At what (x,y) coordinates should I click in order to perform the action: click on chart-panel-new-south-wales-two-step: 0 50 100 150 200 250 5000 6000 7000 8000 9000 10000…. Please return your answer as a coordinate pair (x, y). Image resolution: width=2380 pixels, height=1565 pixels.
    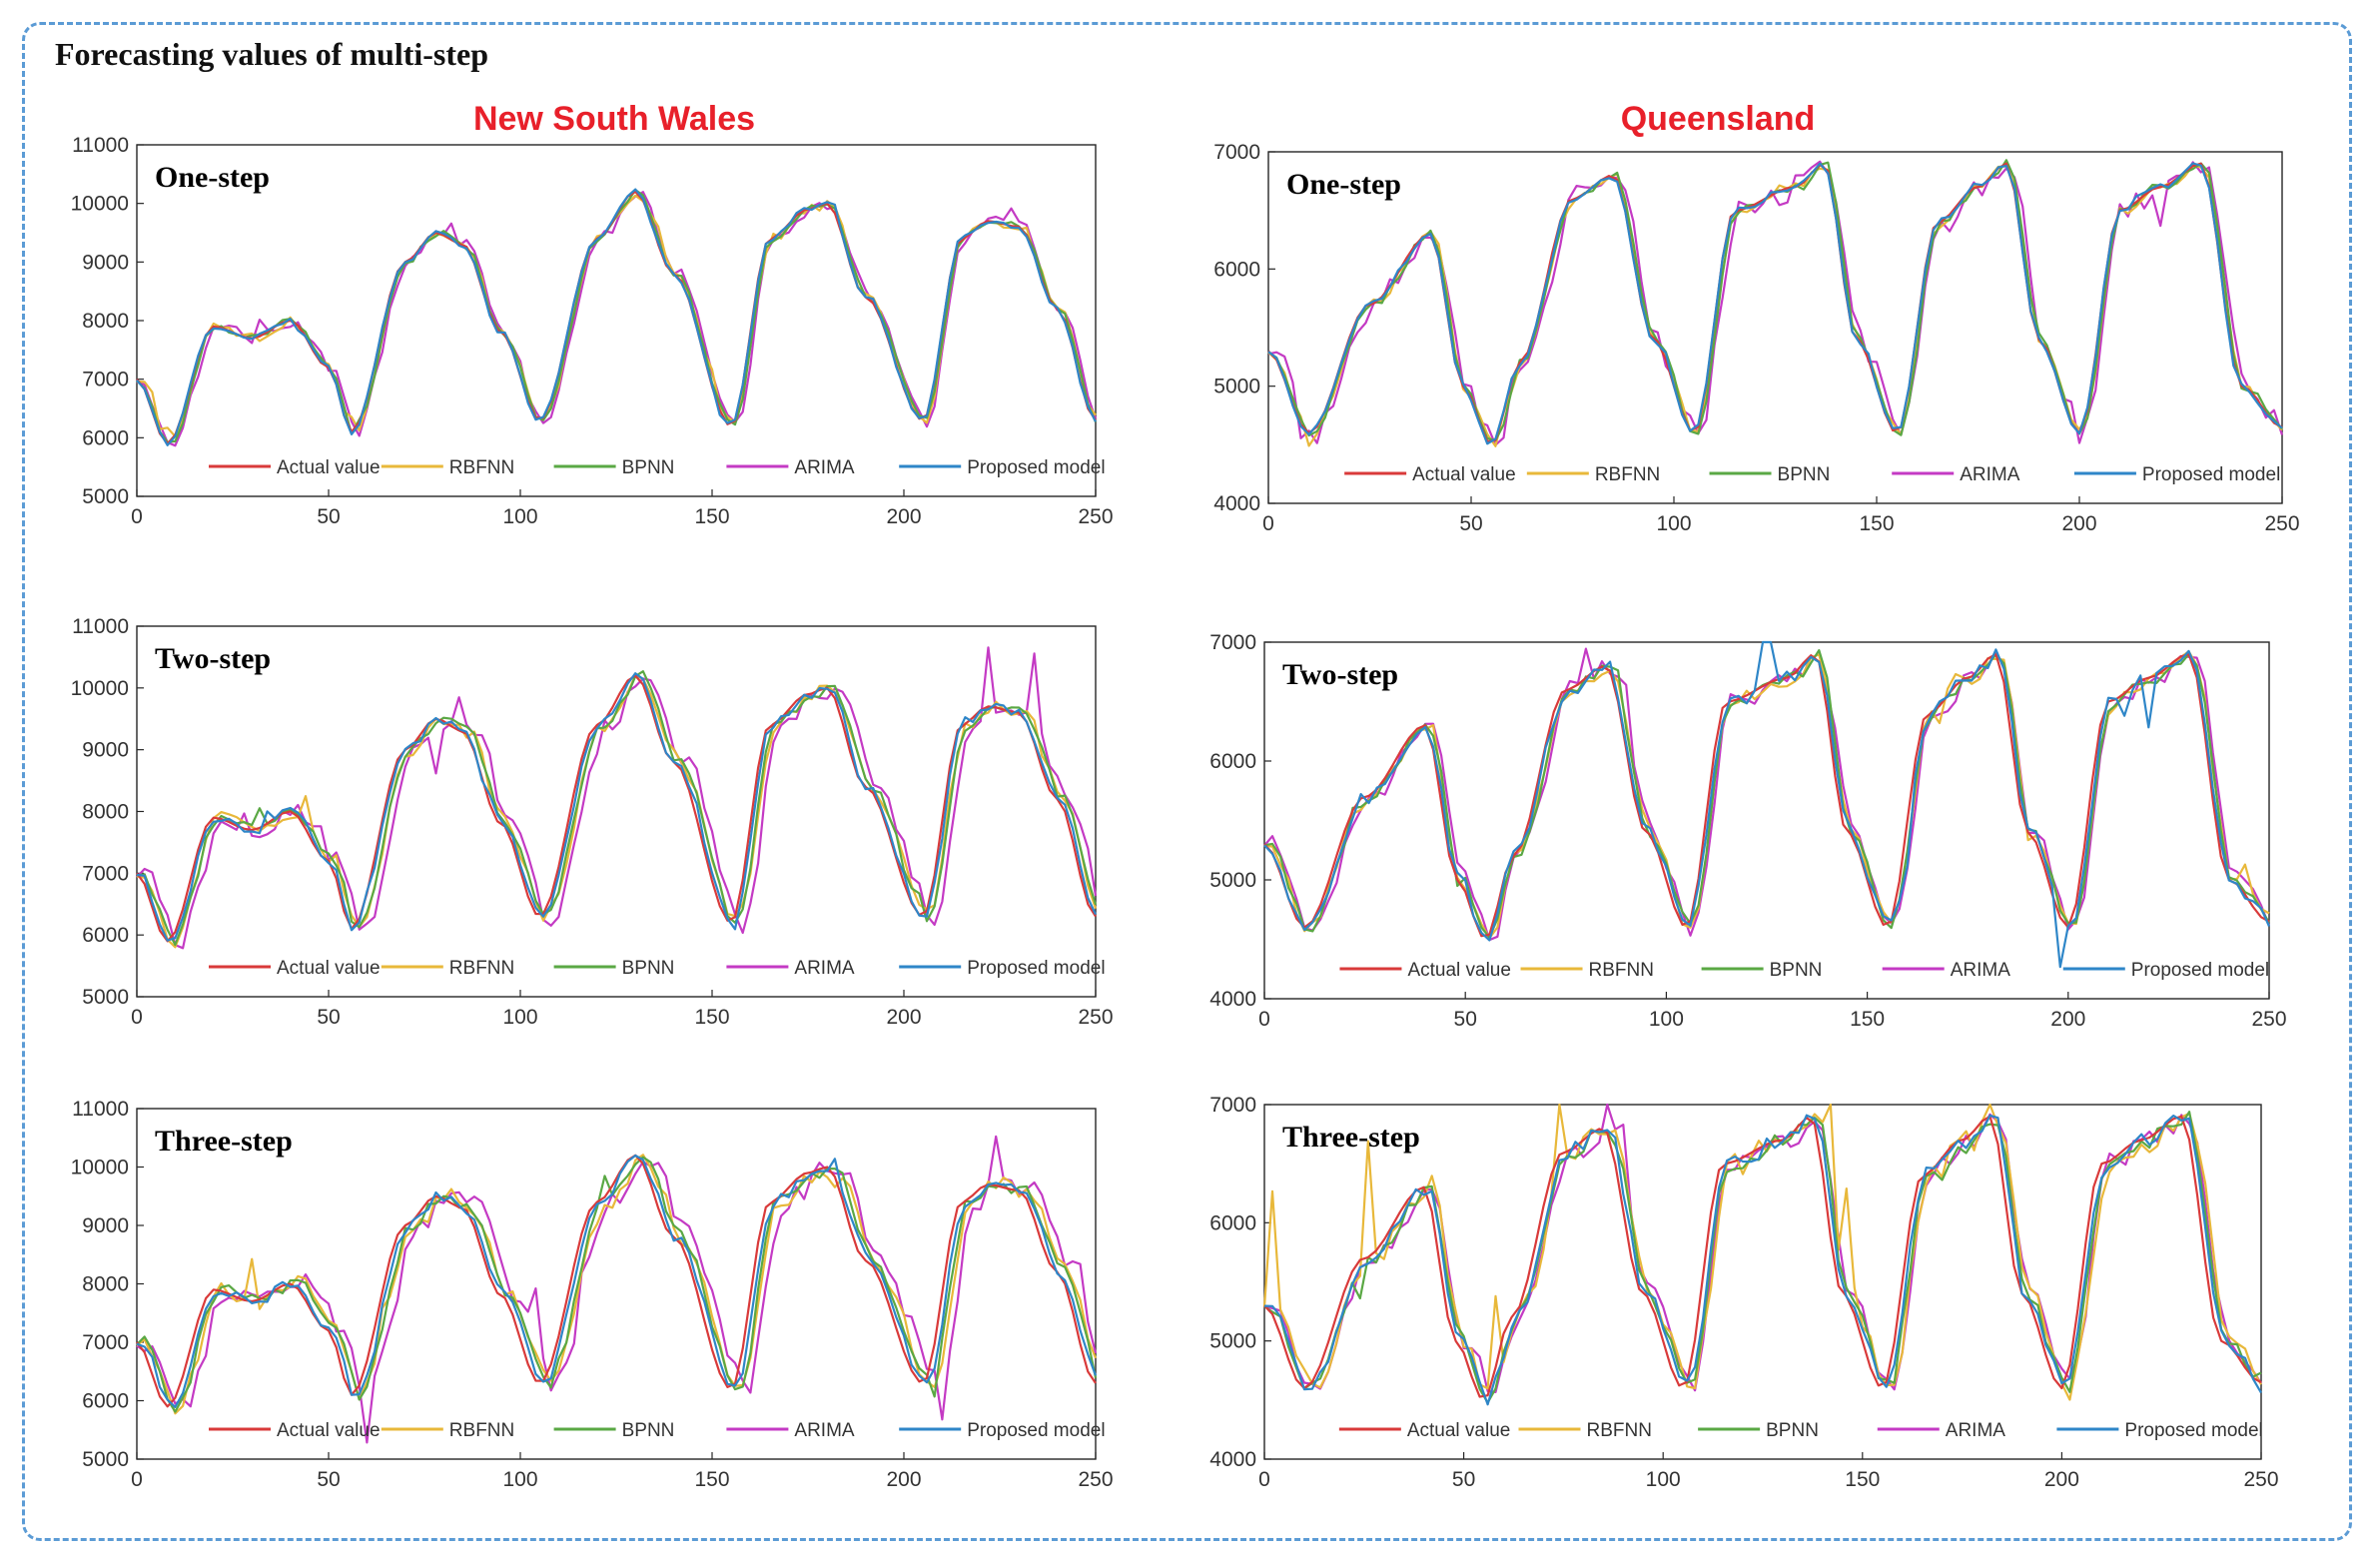
    Looking at the image, I should click on (592, 822).